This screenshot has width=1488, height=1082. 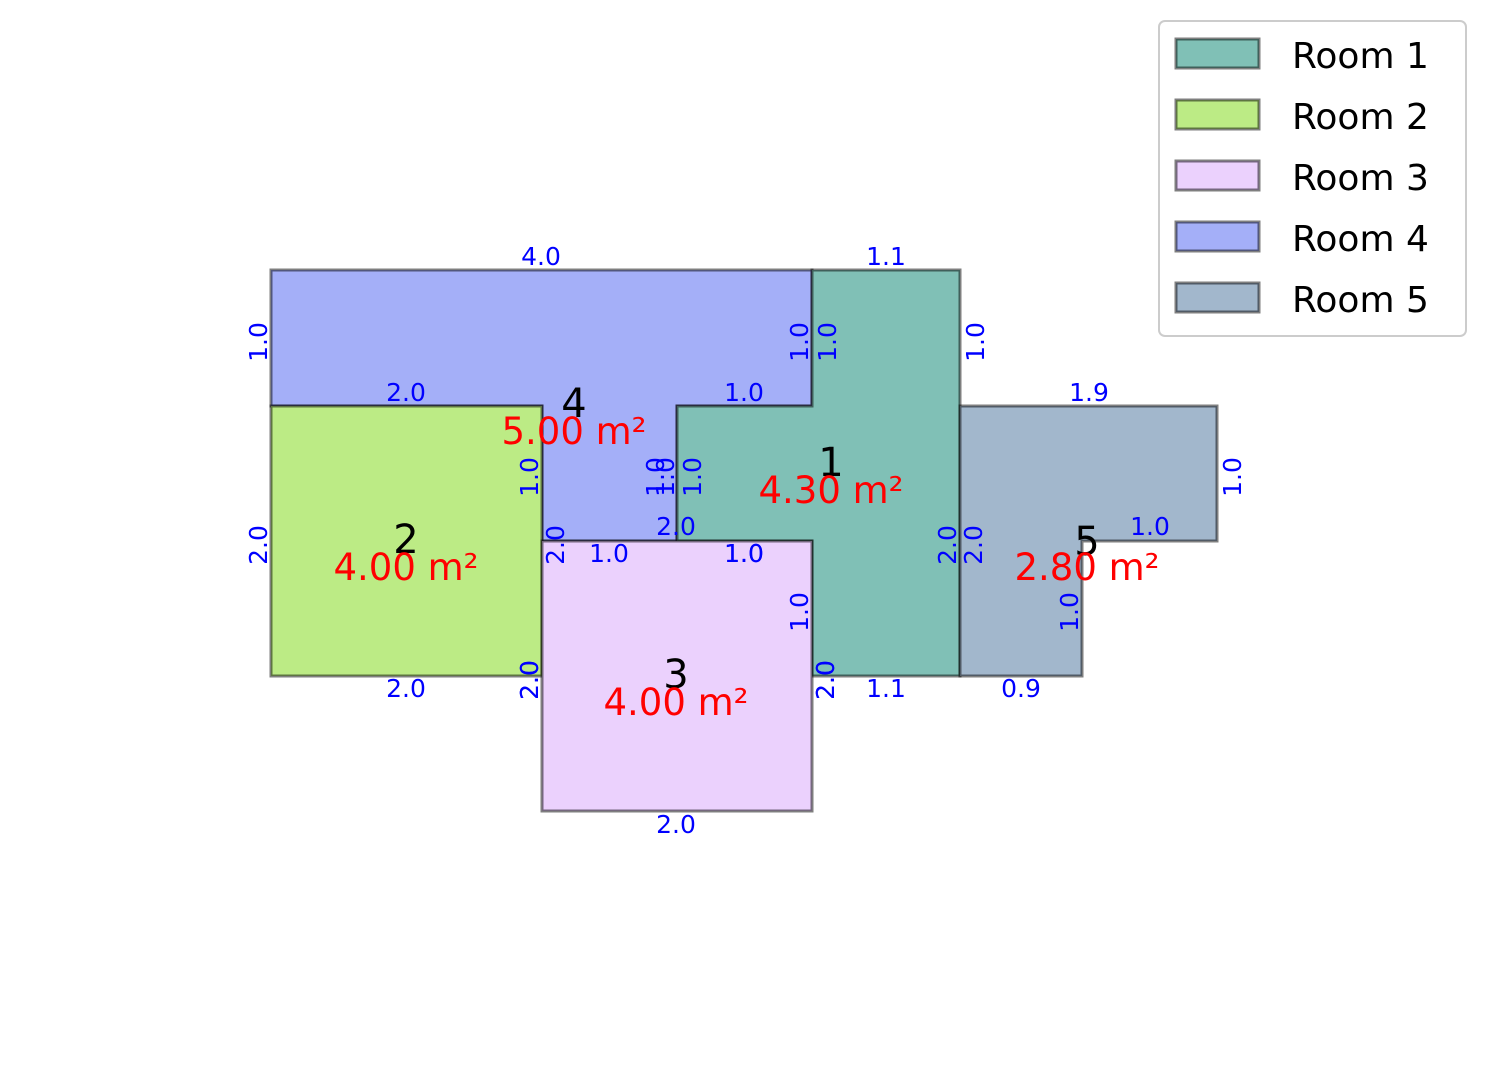 I want to click on room-4-dim-right: 1.0, so click(x=799, y=342).